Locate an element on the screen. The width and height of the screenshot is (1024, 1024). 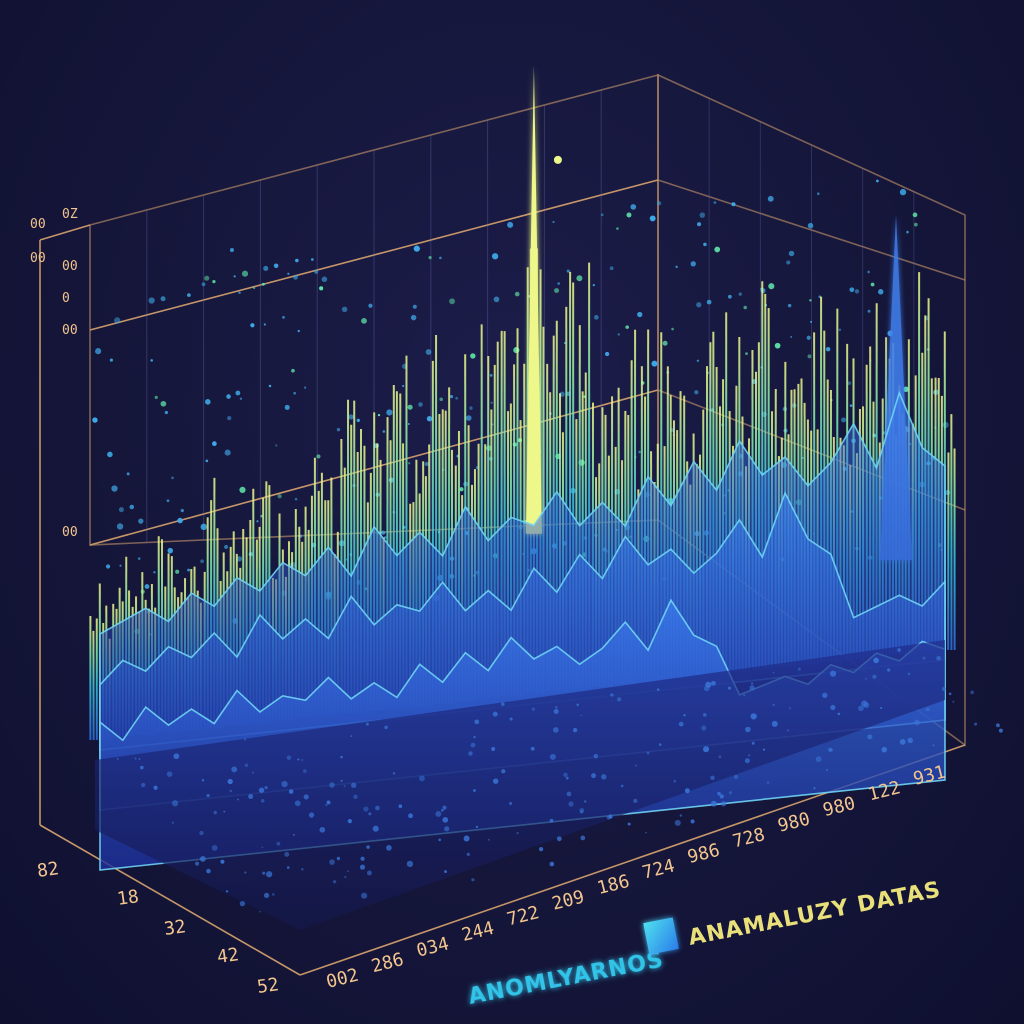
front-bottom-edge is located at coordinates (170, 900).